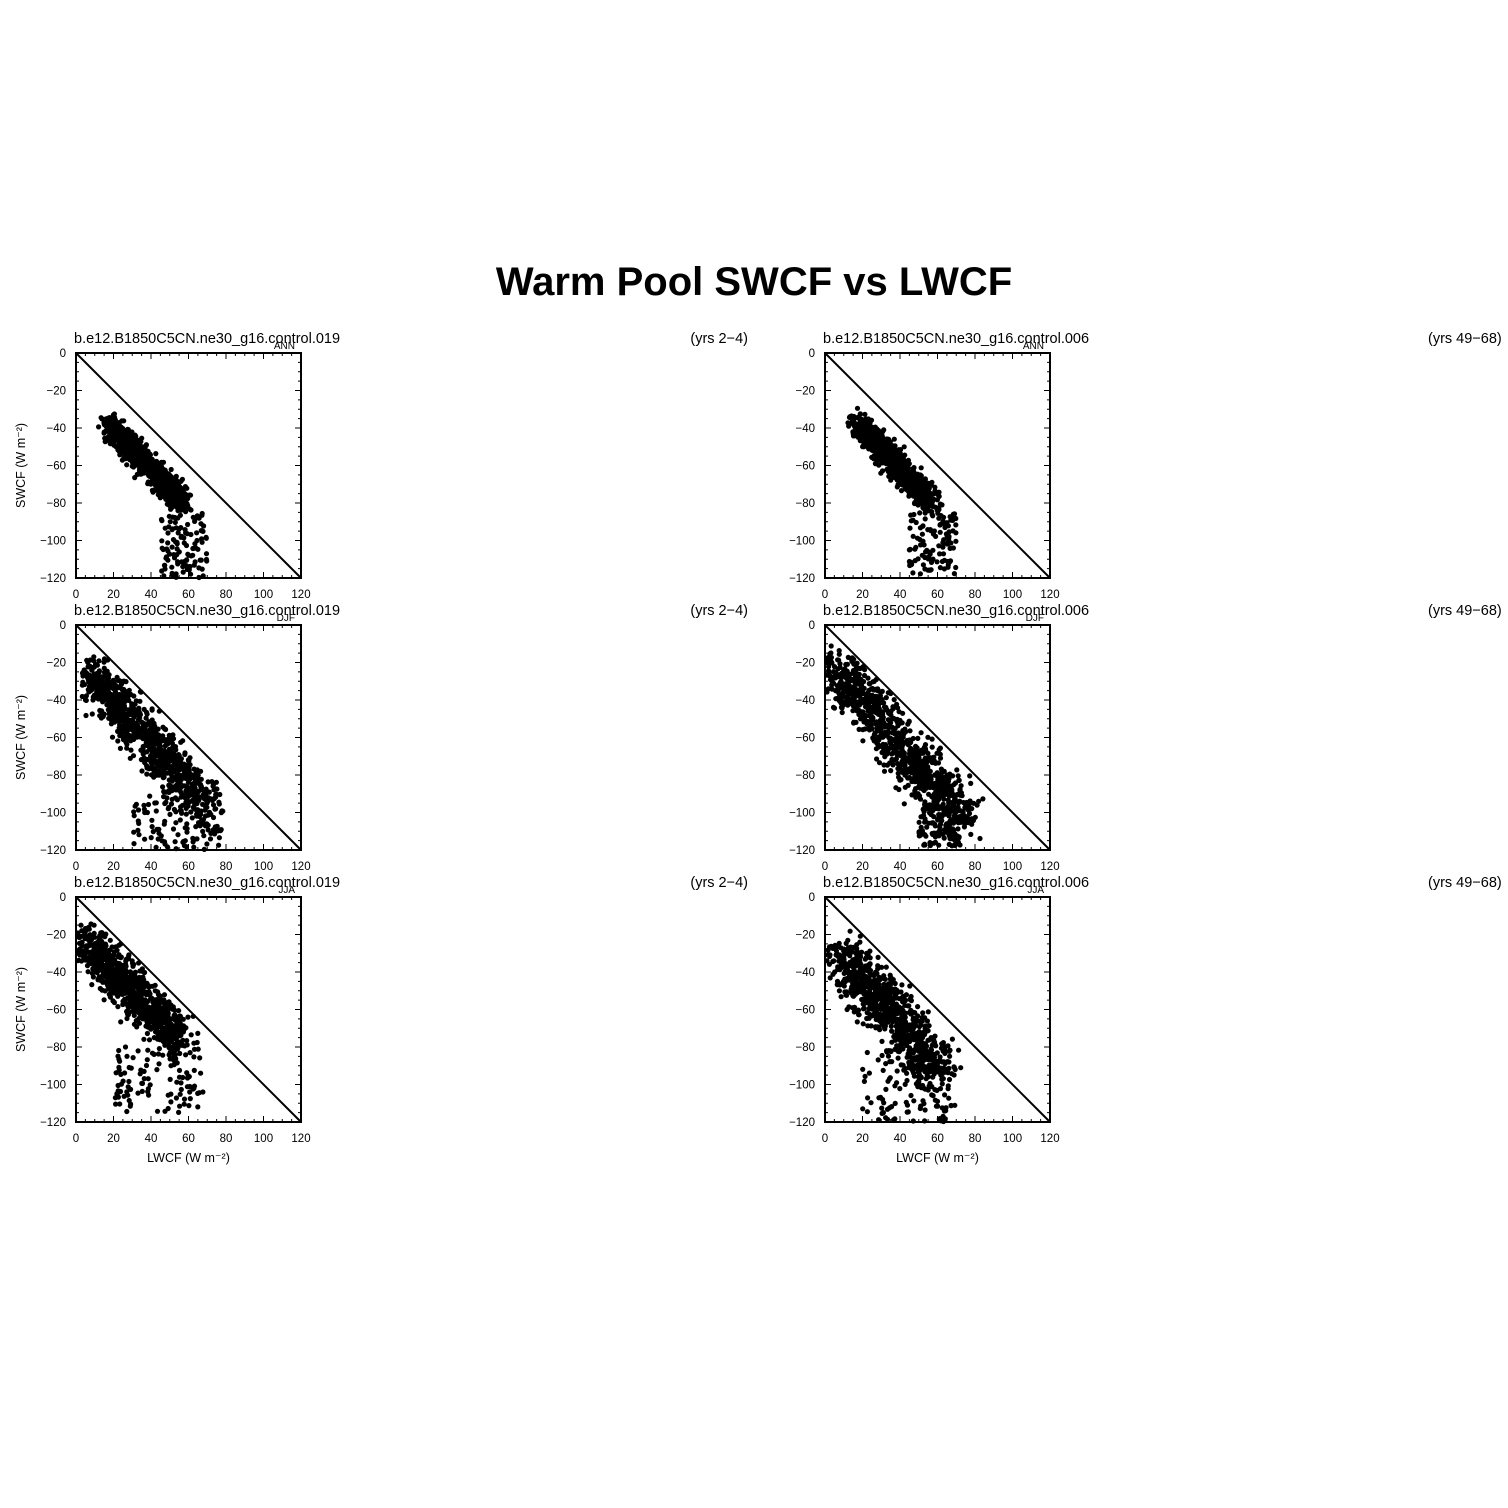  I want to click on x-tick-label: 60, so click(188, 595).